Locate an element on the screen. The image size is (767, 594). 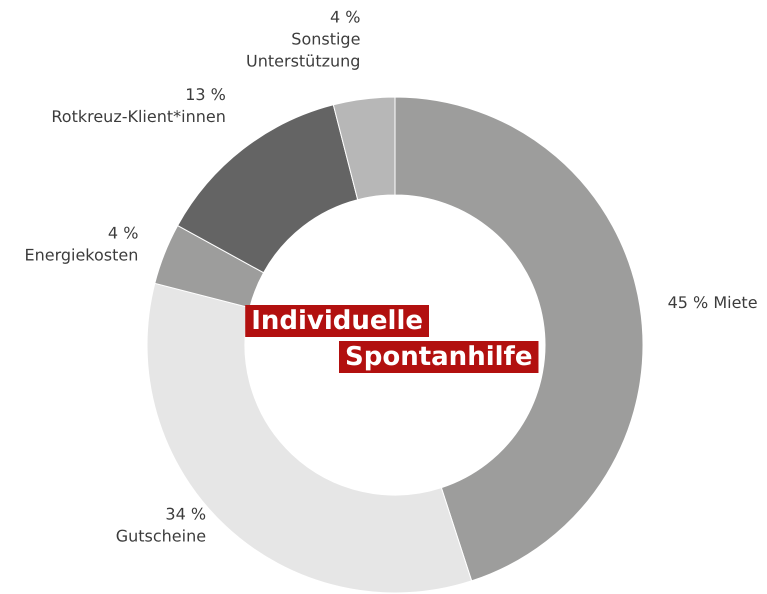
slice-label: Rotkreuz-Klient*innen is located at coordinates (138, 116).